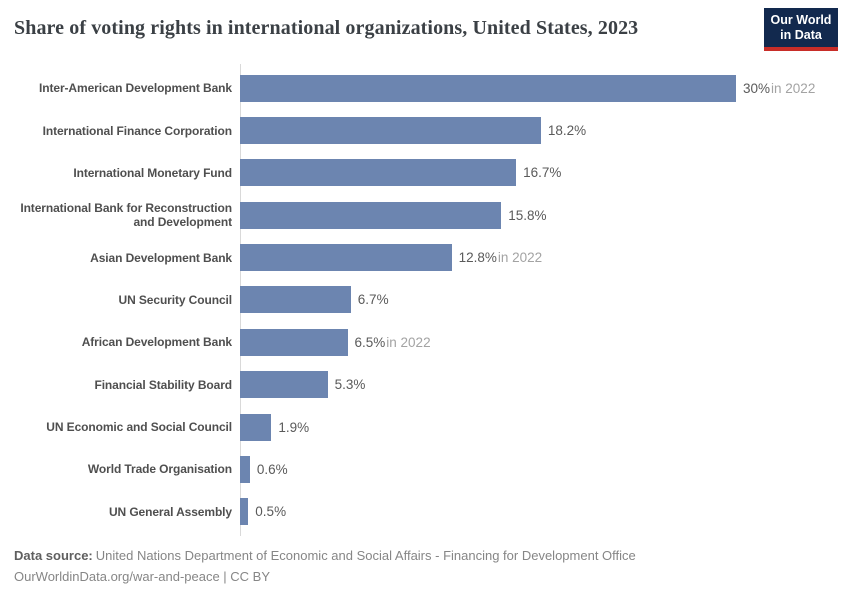  Describe the element at coordinates (545, 427) in the screenshot. I see `bar-area: 1.9%` at that location.